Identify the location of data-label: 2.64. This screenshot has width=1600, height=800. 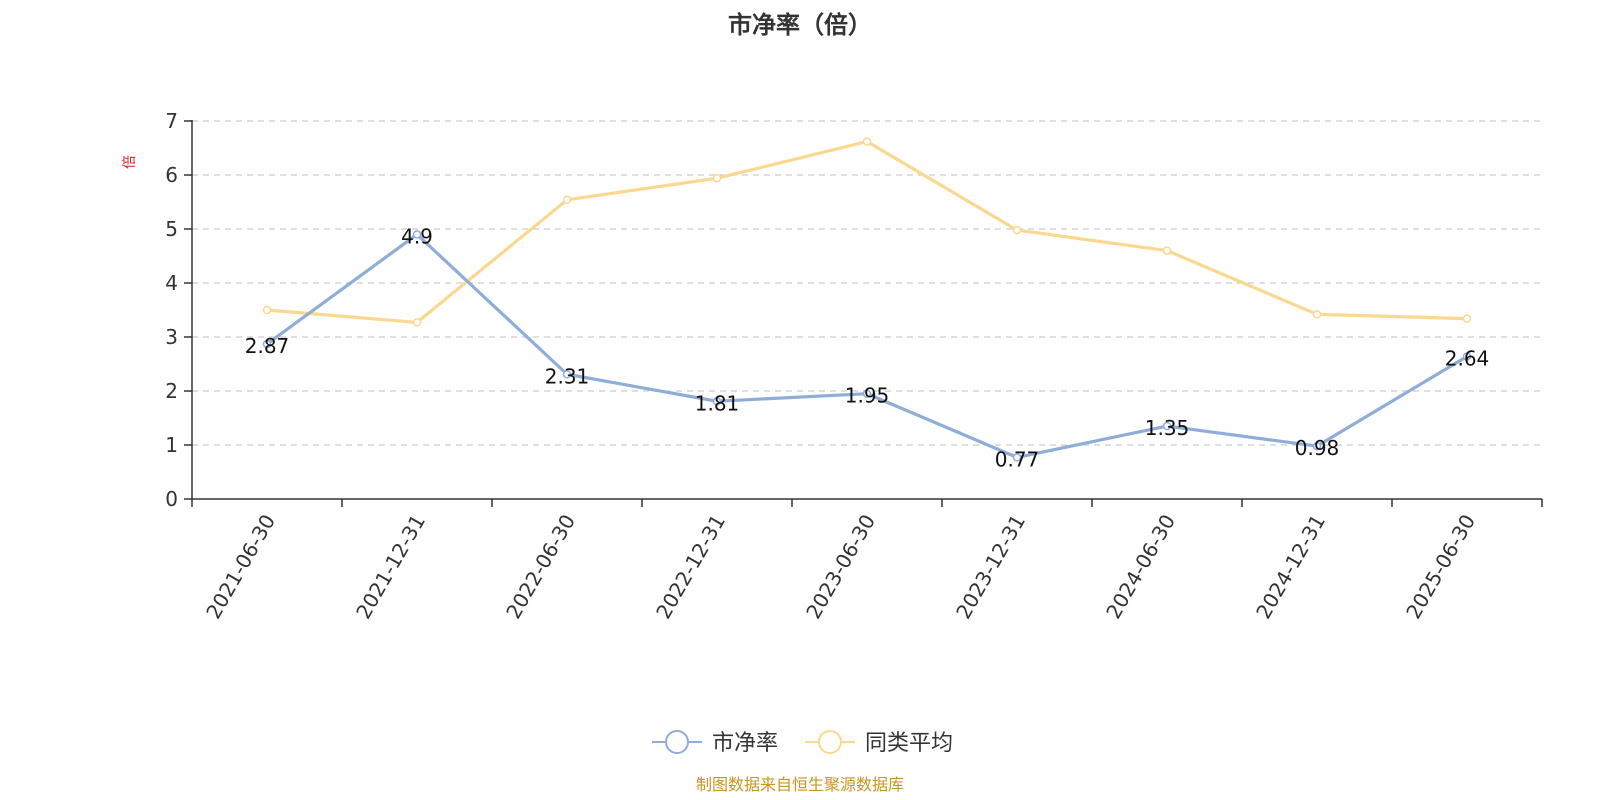
(1467, 358).